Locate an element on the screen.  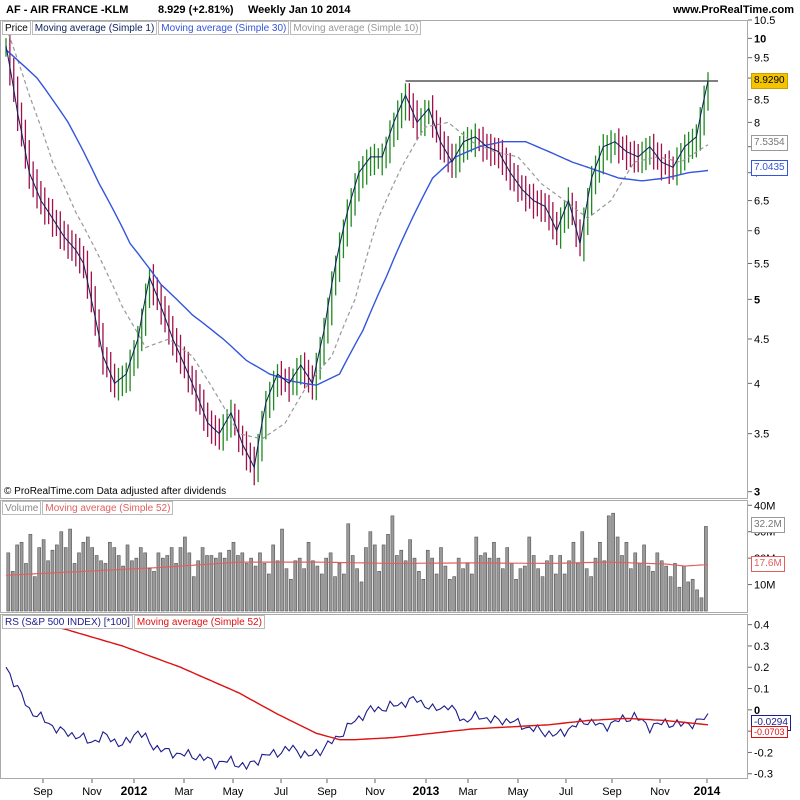
rs-line is located at coordinates (357, 718).